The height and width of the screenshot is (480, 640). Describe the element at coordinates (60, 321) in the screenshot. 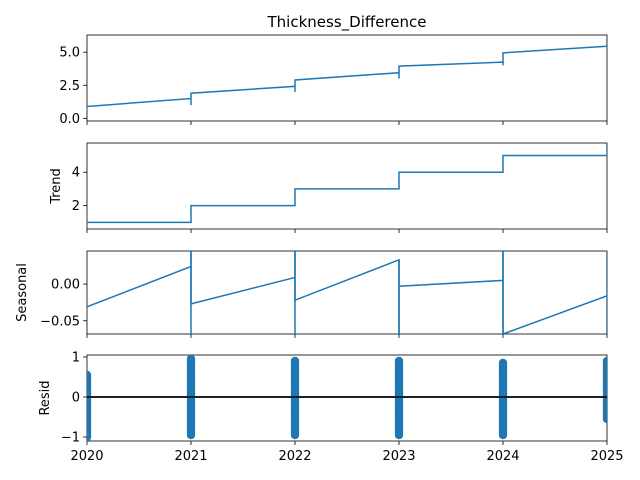

I see `y-tick-label: −0.05` at that location.